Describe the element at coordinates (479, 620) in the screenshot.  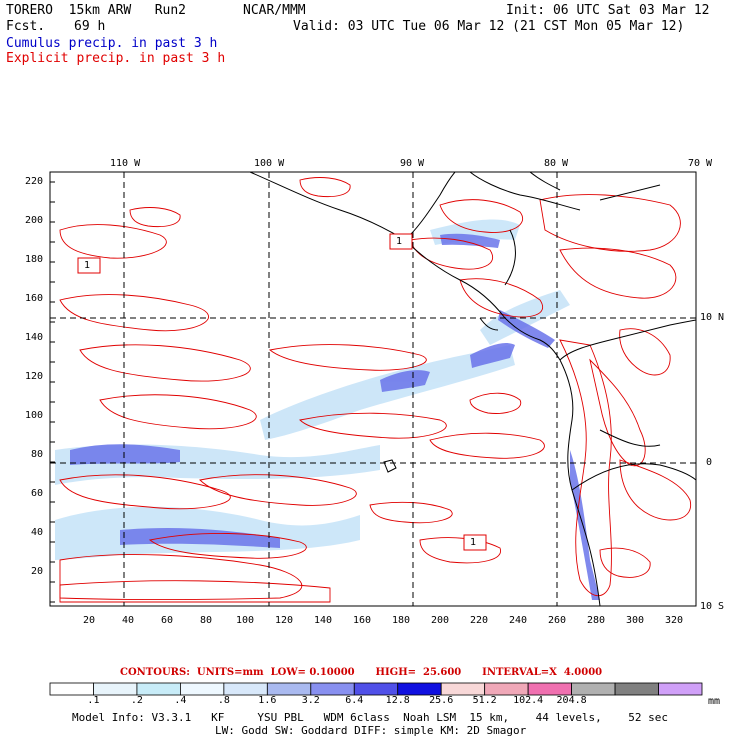
I see `bottom-tick-label: 220` at that location.